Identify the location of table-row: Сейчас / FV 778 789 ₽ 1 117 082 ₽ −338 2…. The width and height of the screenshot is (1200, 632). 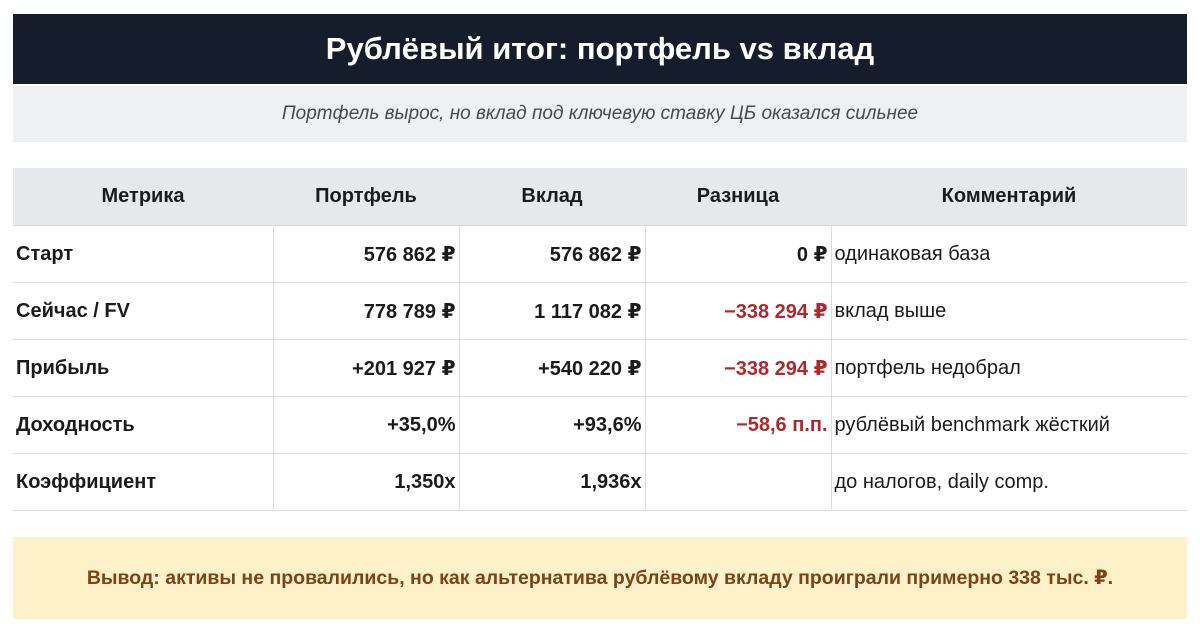
(600, 311).